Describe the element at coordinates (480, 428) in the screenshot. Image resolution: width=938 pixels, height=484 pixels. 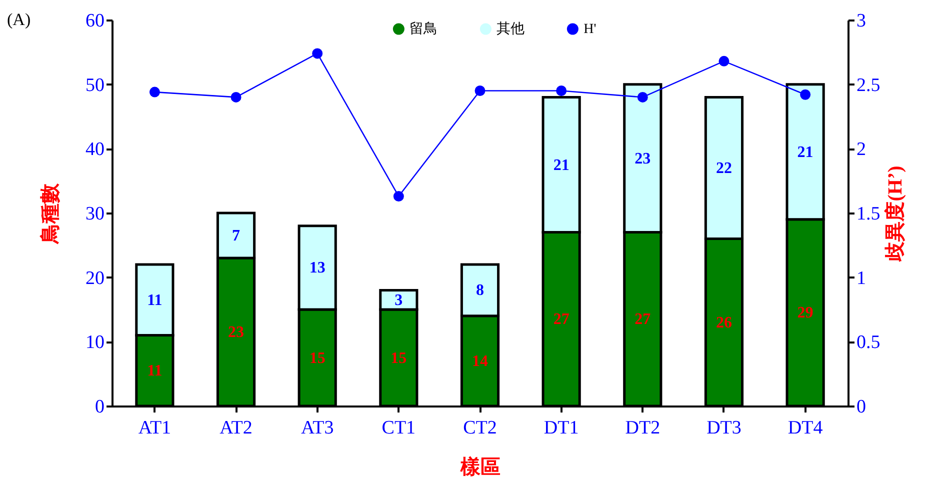
I see `x-tick-label: CT2` at that location.